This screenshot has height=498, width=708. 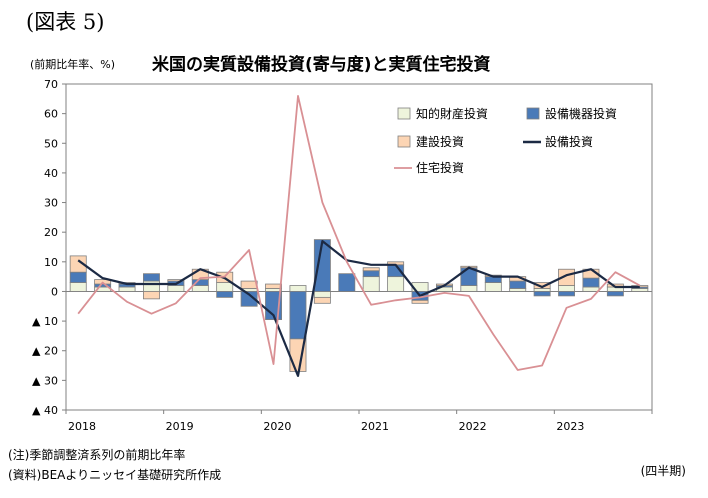 What do you see at coordinates (570, 426) in the screenshot?
I see `x-tick-label: 2023` at bounding box center [570, 426].